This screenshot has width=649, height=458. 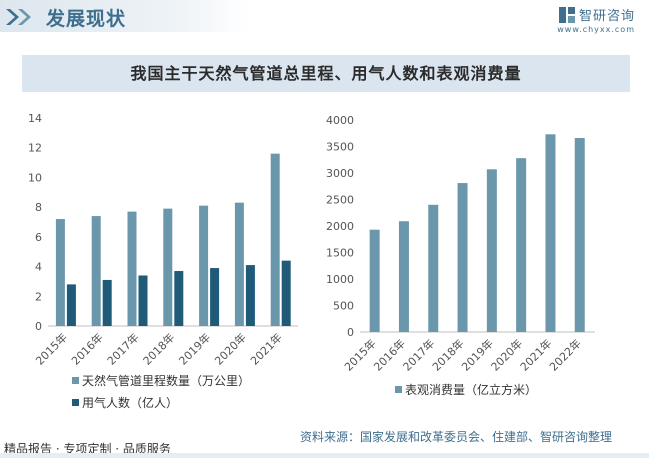 What do you see at coordinates (38, 237) in the screenshot?
I see `y-tick-label: 6` at bounding box center [38, 237].